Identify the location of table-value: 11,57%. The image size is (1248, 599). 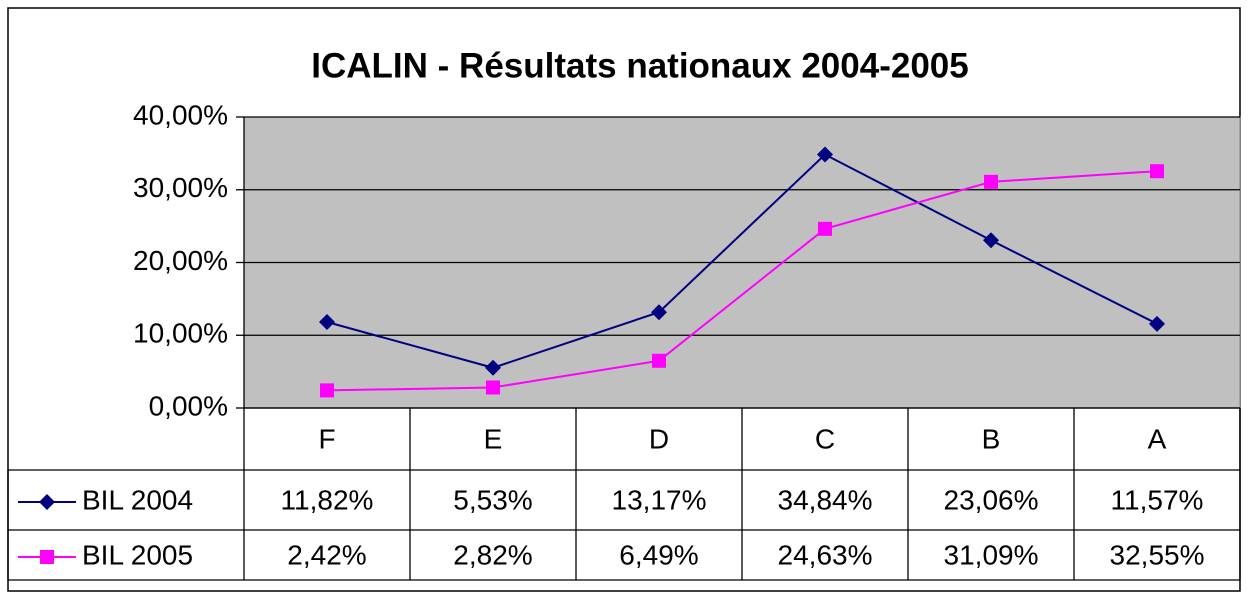
(1157, 499).